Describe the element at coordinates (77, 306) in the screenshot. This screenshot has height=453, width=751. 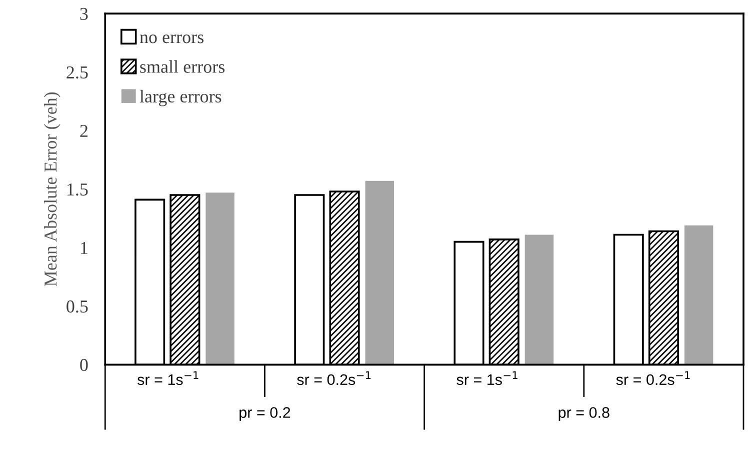
I see `y-tick-label: 0.5` at that location.